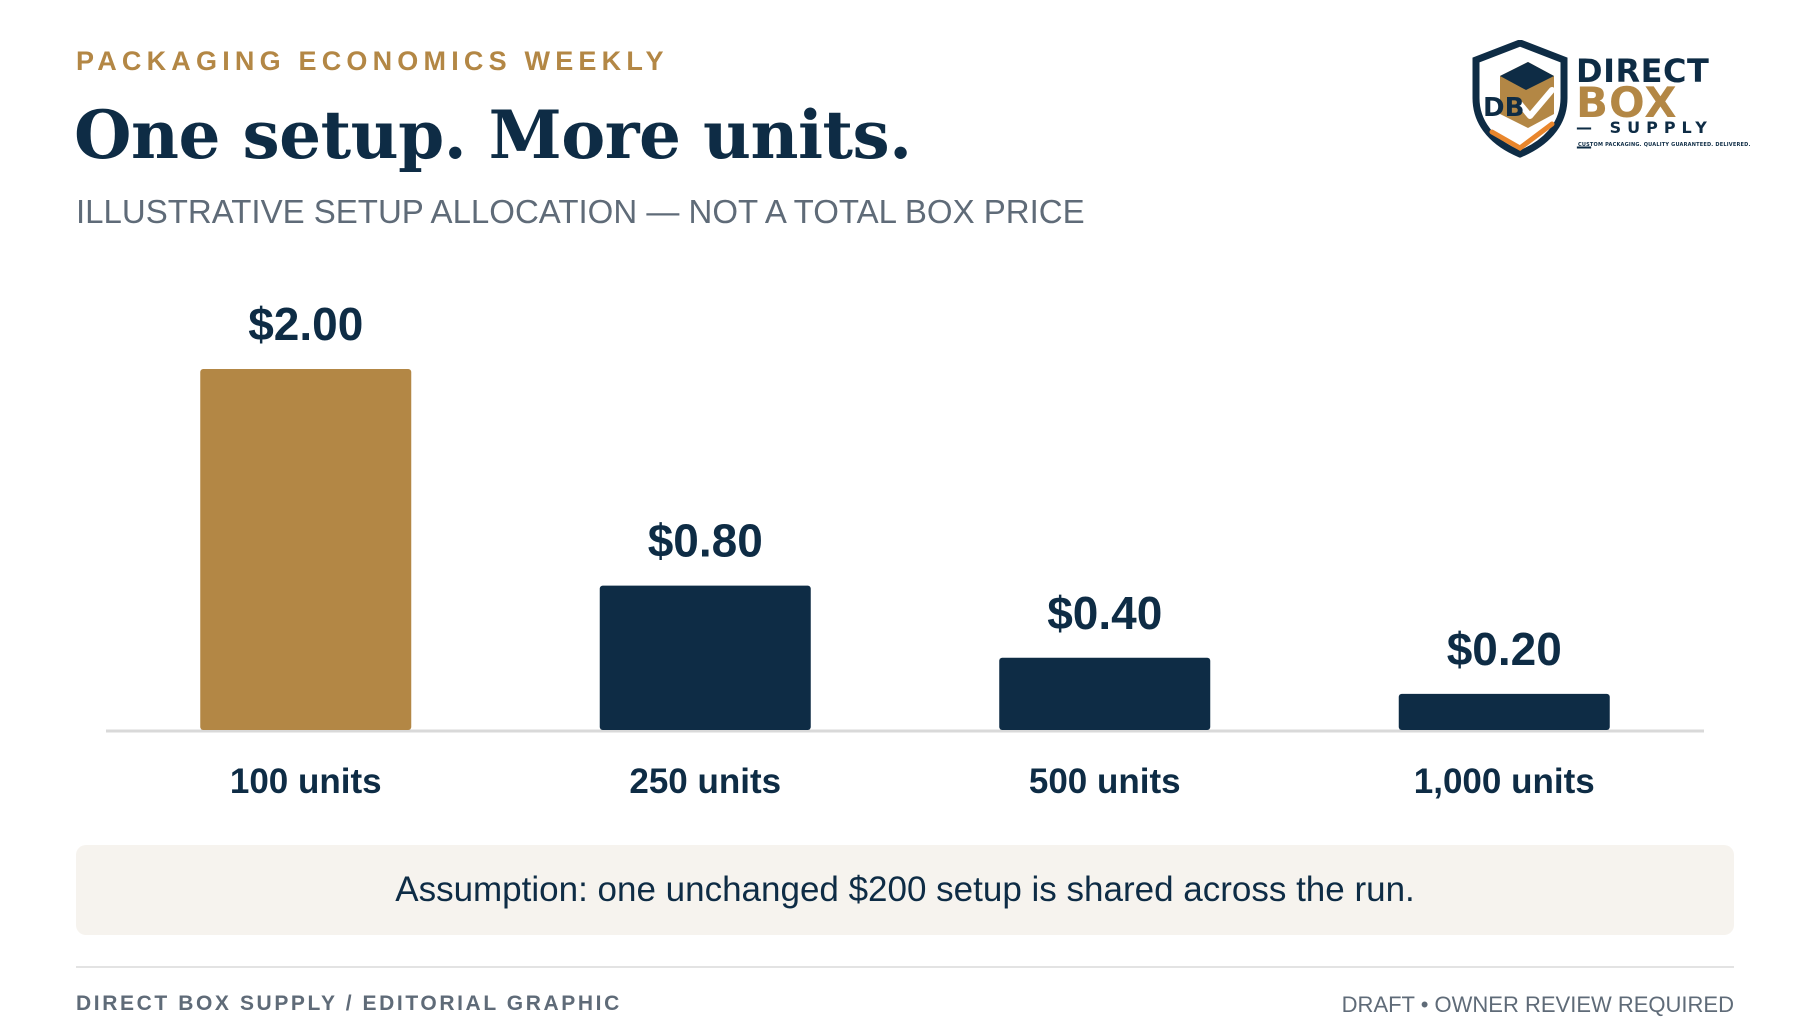  I want to click on page-title: One setup. More units., so click(493, 135).